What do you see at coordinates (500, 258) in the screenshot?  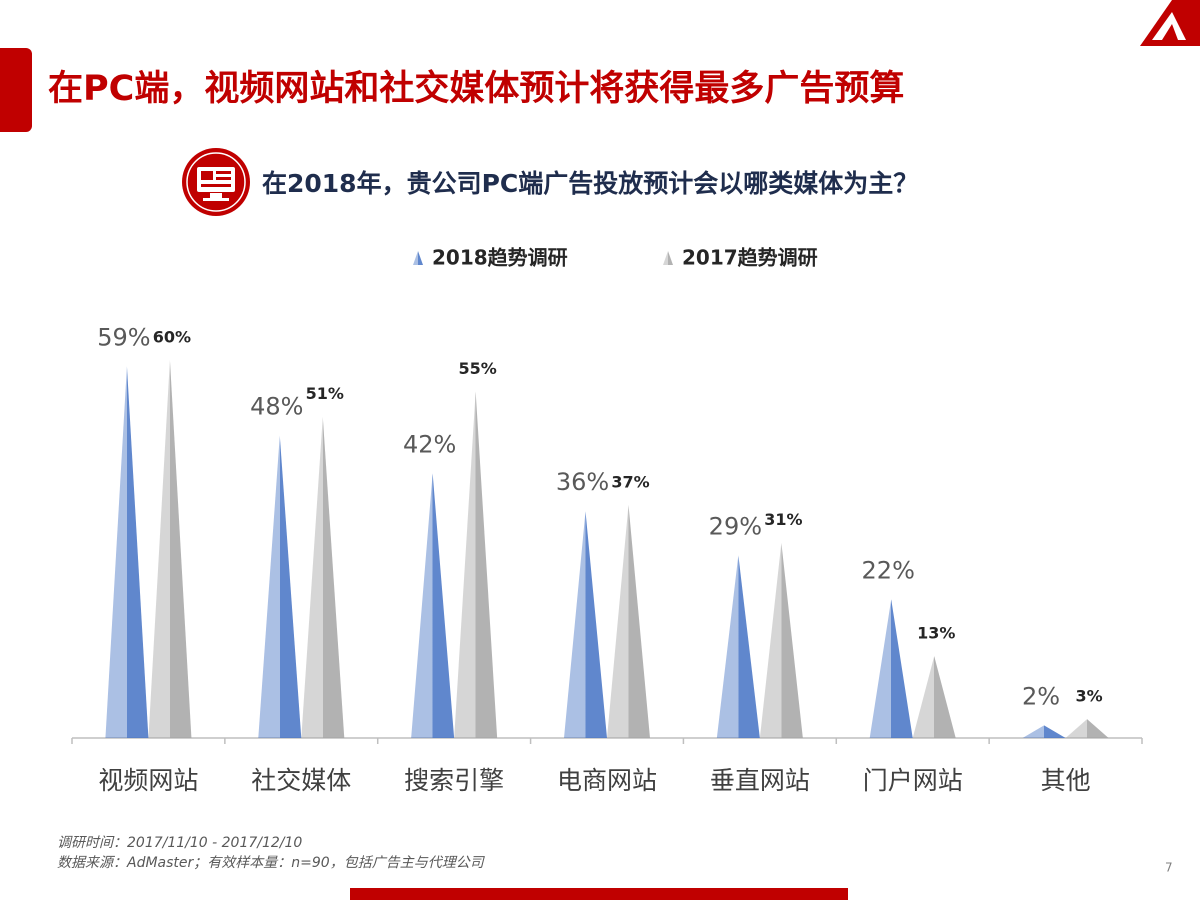 I see `legend-label: 2018趋势调研` at bounding box center [500, 258].